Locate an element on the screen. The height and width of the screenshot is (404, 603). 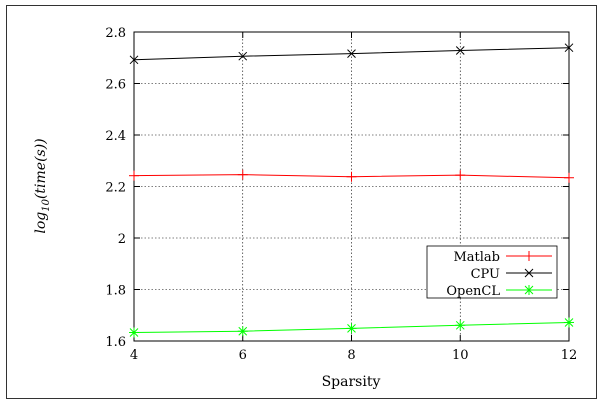
y-axis-label-log: log is located at coordinates (41, 223).